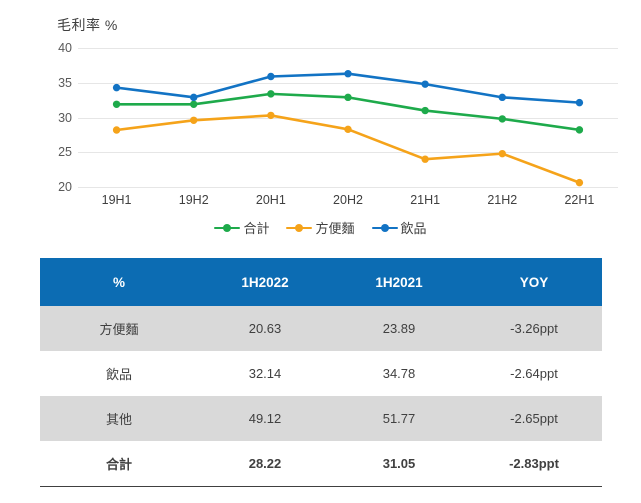 The width and height of the screenshot is (641, 503). What do you see at coordinates (534, 464) in the screenshot?
I see `cell-yoy: -2.83ppt` at bounding box center [534, 464].